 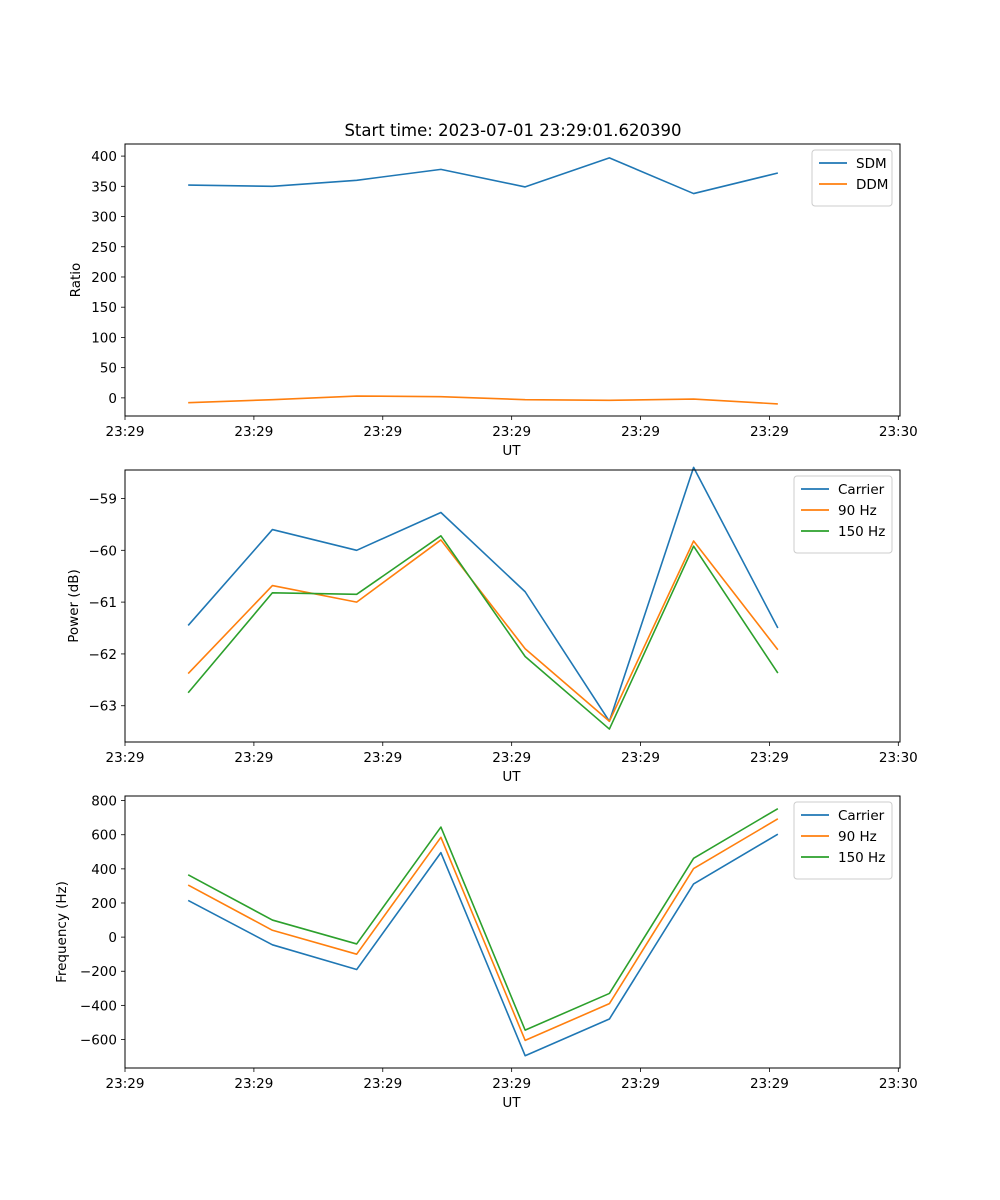 I want to click on y-tick-label: −59, so click(x=103, y=499).